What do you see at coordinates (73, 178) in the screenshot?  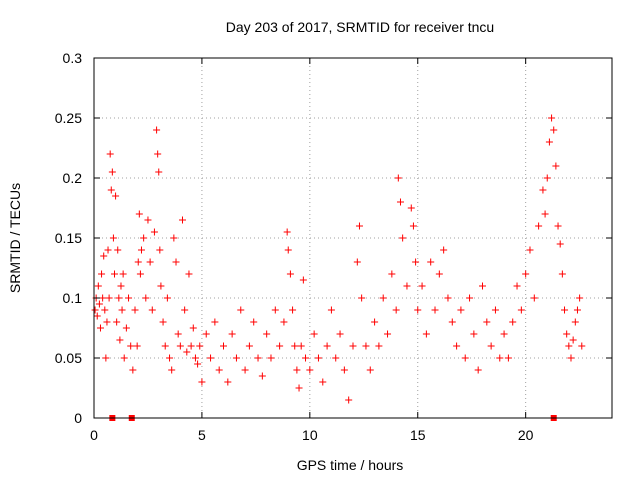 I see `y-tick-label: 0.2` at bounding box center [73, 178].